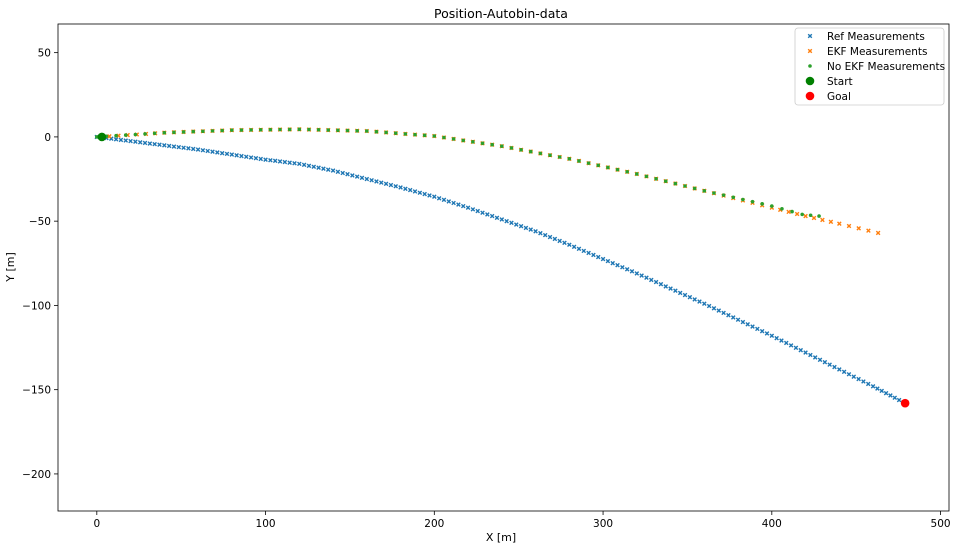 Image resolution: width=956 pixels, height=555 pixels. I want to click on x-axis-label: X [m], so click(501, 537).